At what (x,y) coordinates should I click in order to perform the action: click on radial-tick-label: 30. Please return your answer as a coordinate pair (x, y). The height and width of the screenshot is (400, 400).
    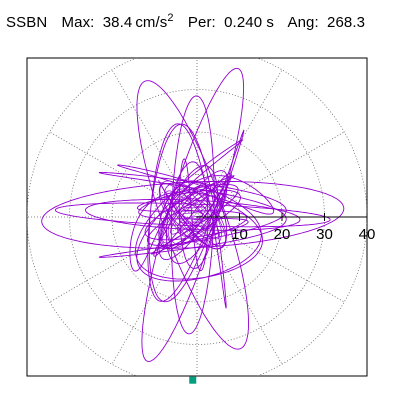
    Looking at the image, I should click on (324, 234).